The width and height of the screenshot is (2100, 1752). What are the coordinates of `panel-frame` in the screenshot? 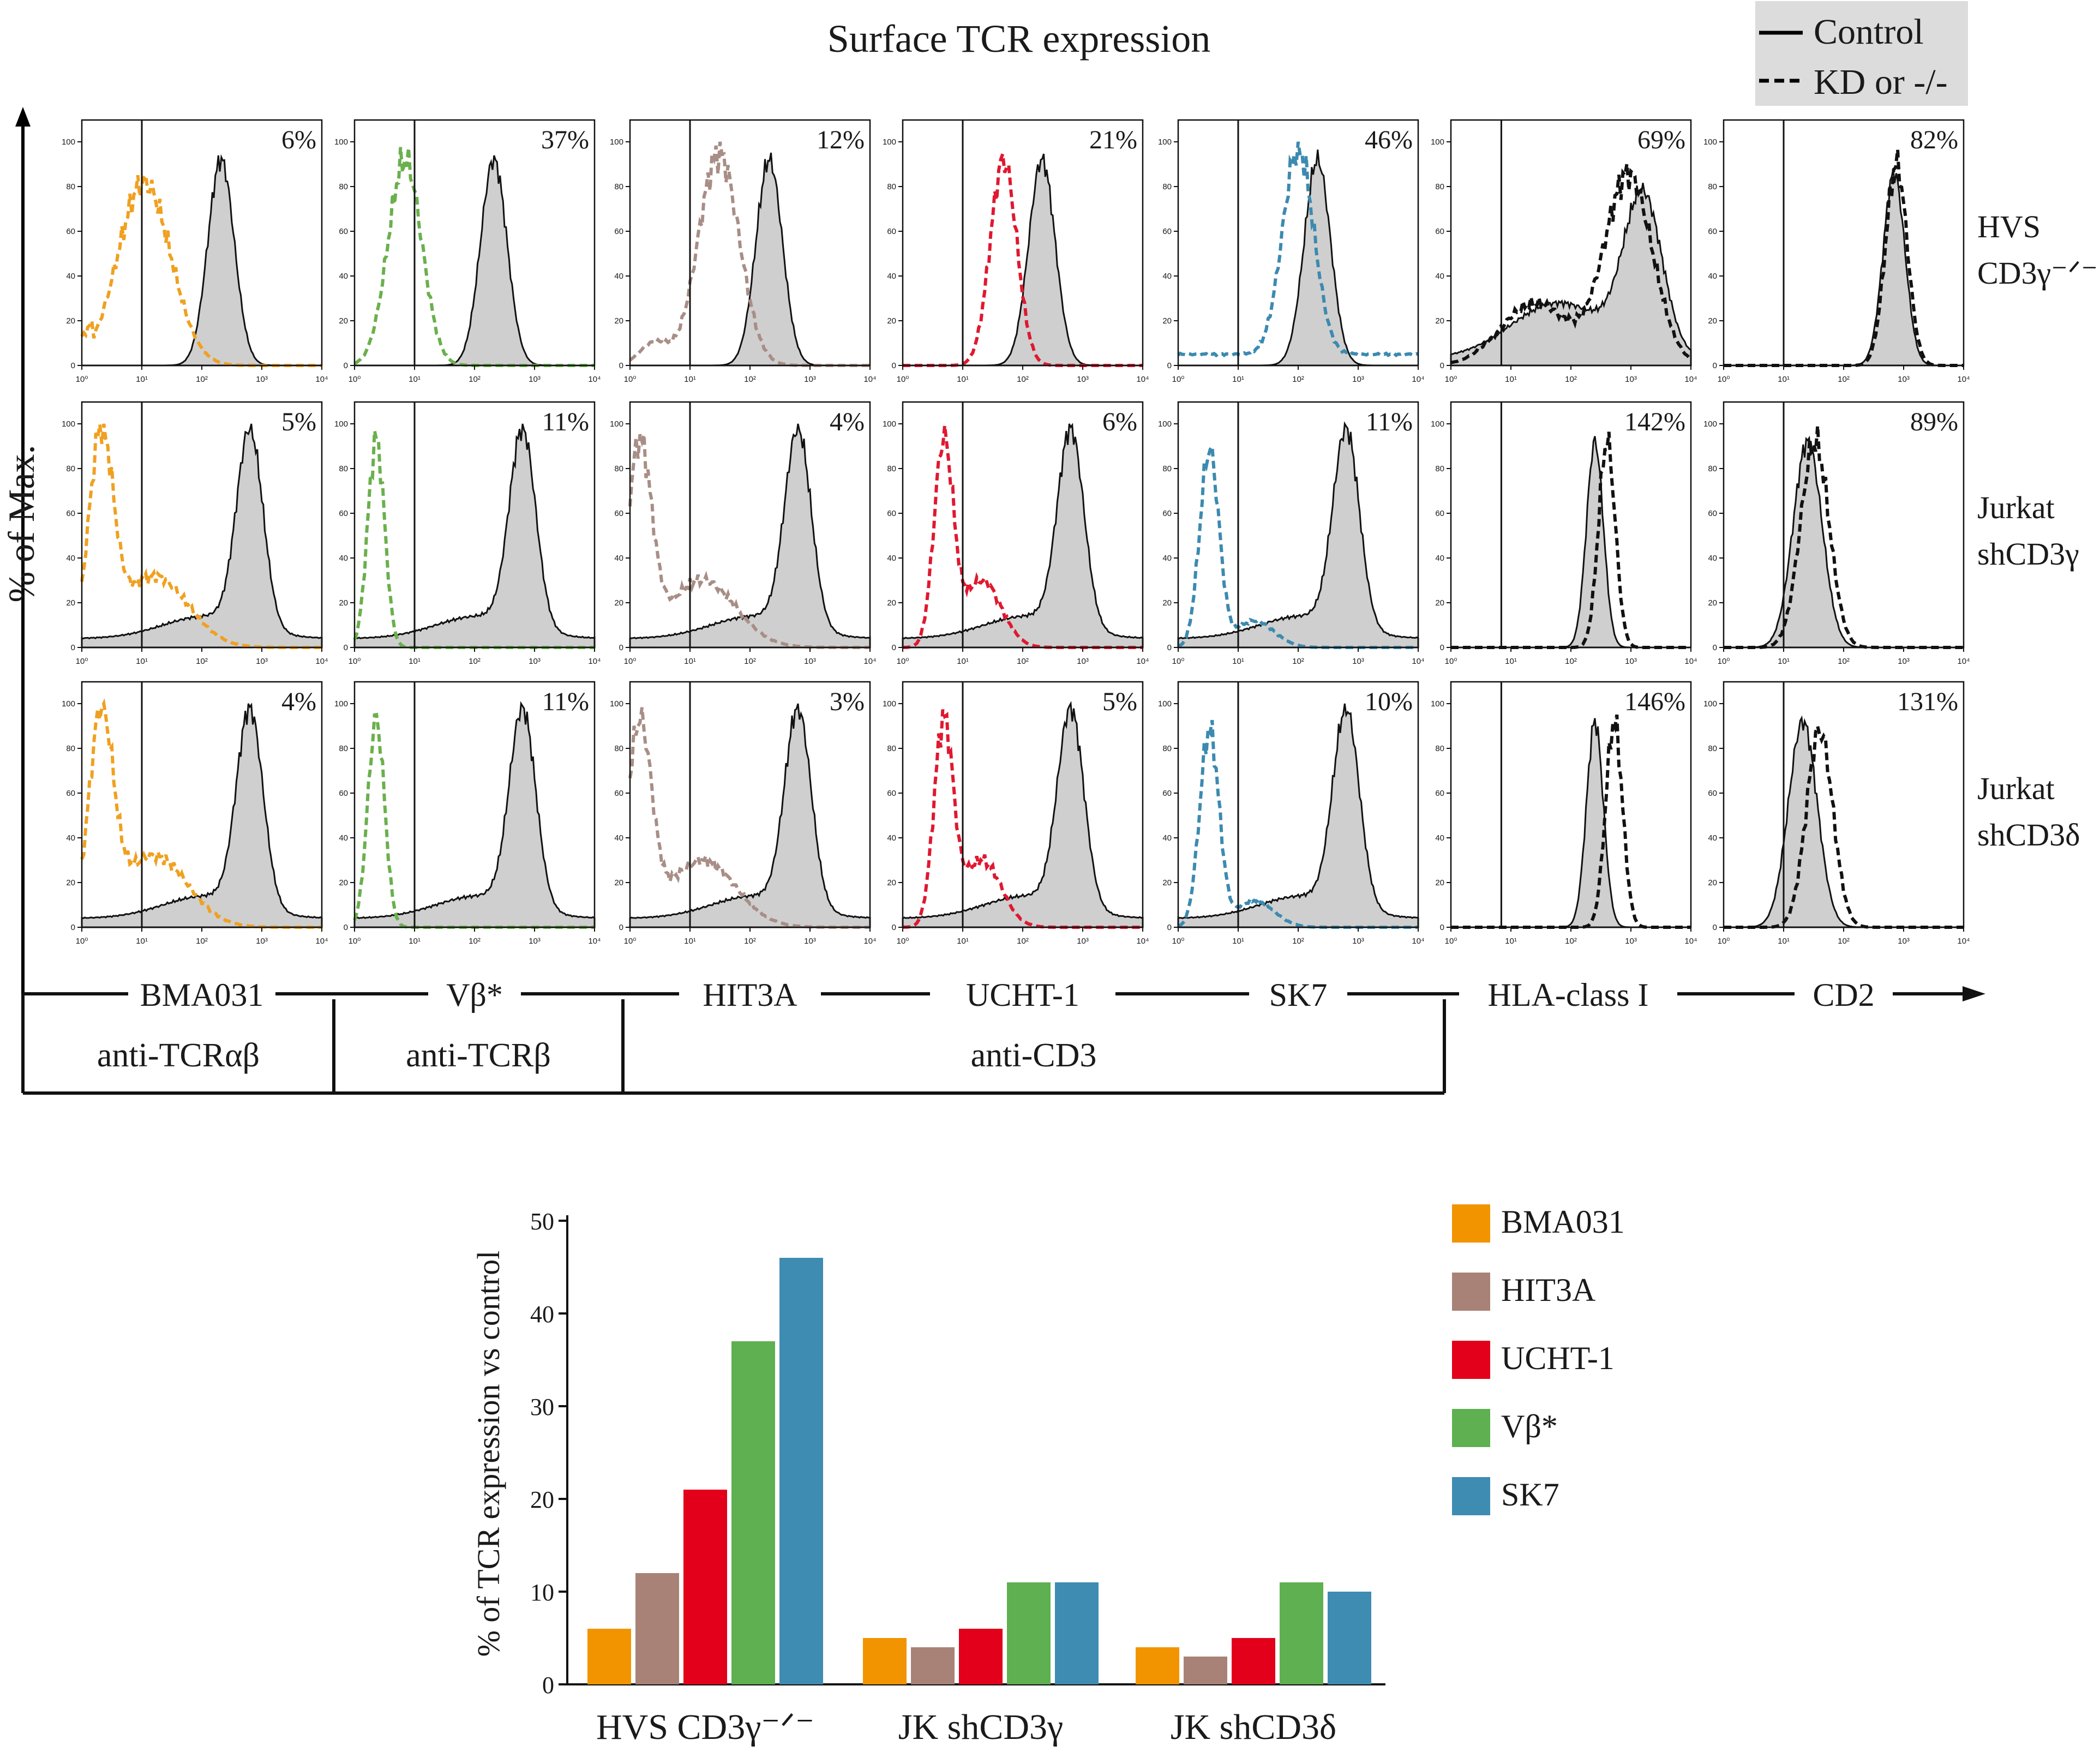 It's located at (750, 804).